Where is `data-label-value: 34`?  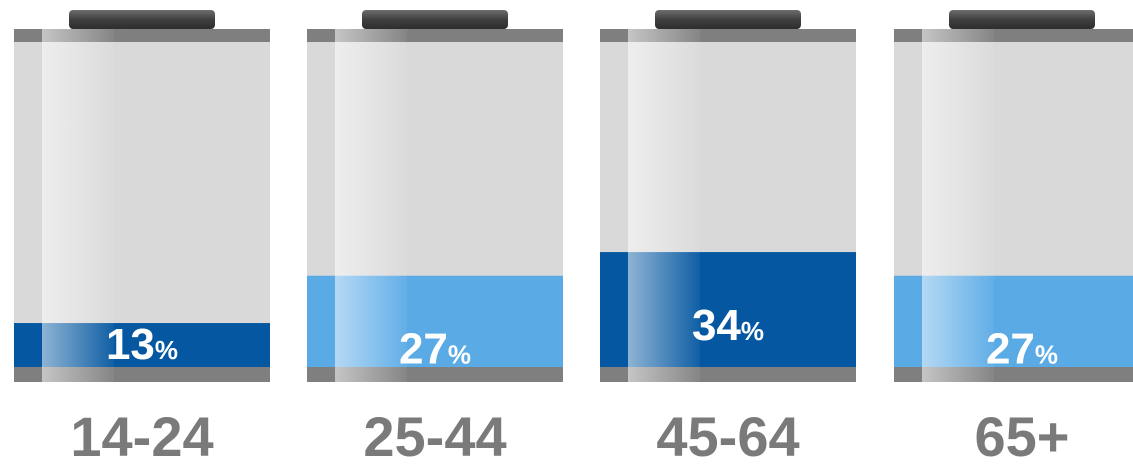
data-label-value: 34 is located at coordinates (716, 325).